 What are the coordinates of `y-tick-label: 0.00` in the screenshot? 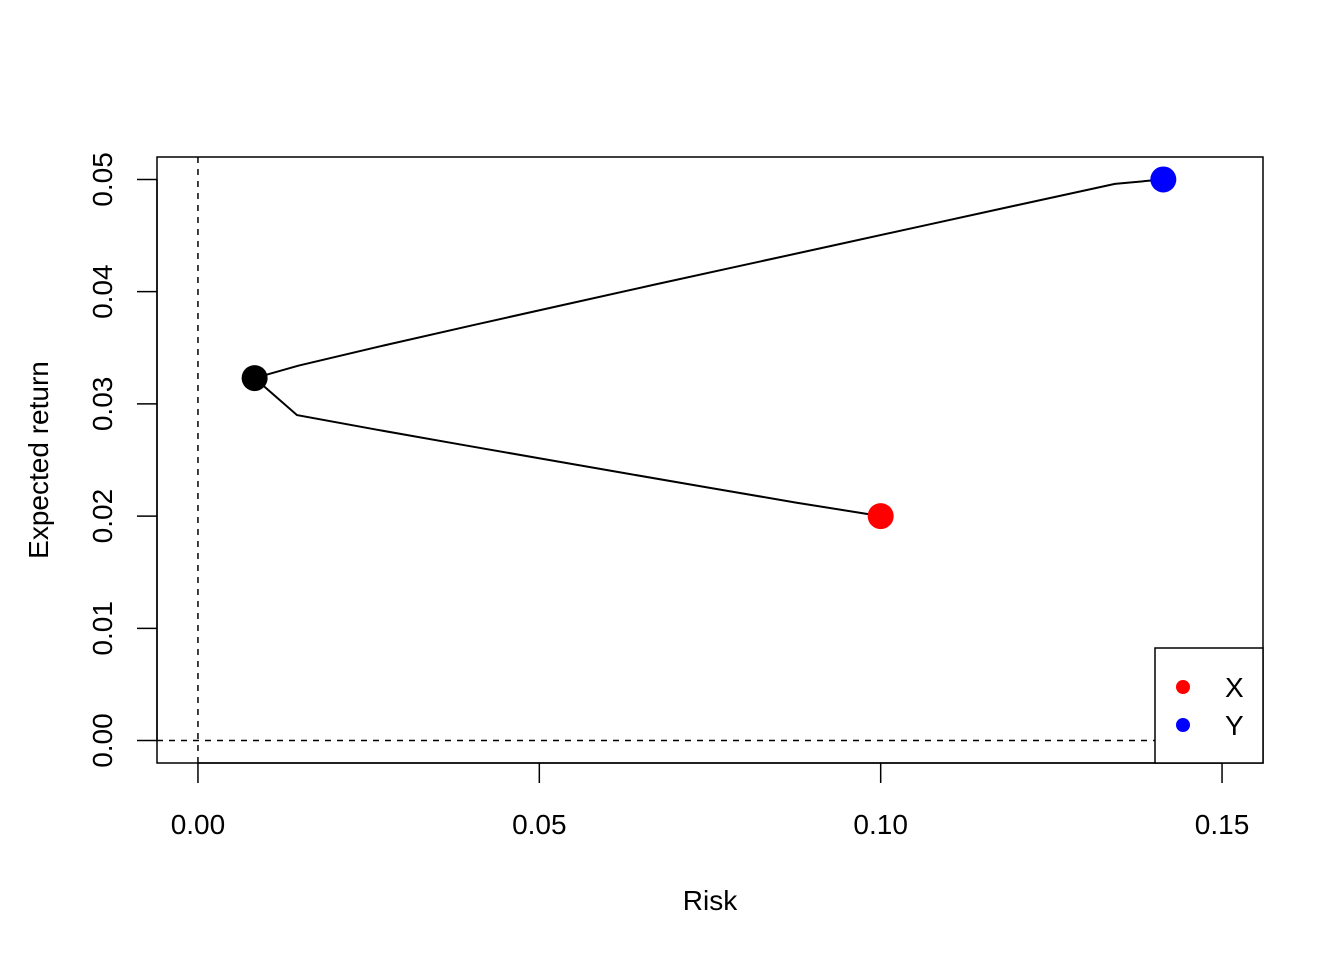 It's located at (102, 740).